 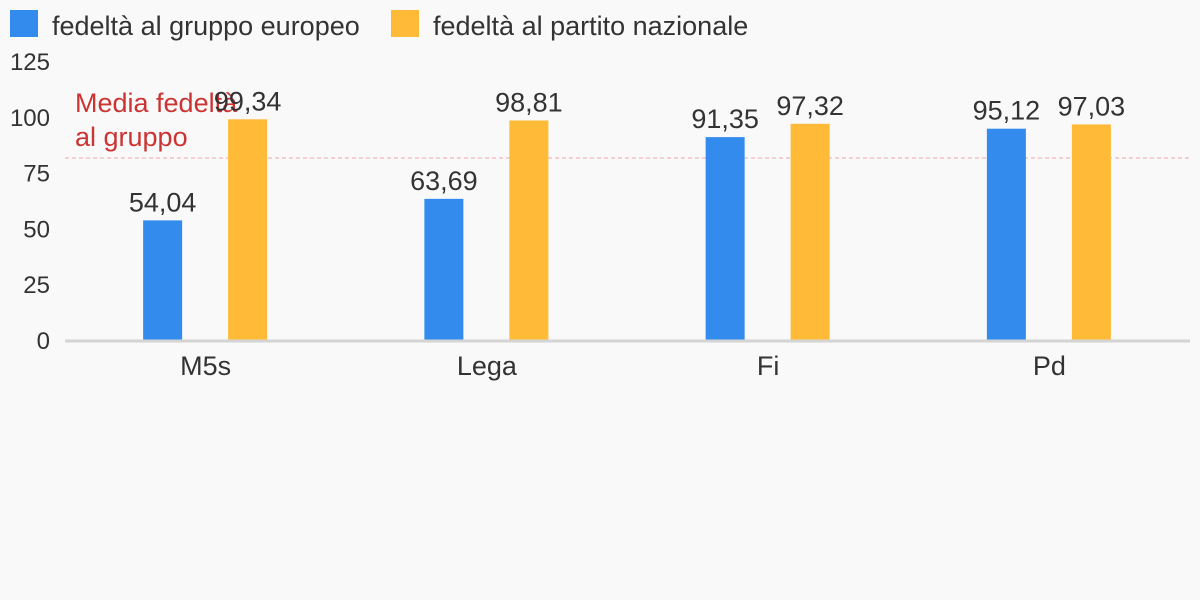 I want to click on y-tick-label: 100, so click(x=30, y=118).